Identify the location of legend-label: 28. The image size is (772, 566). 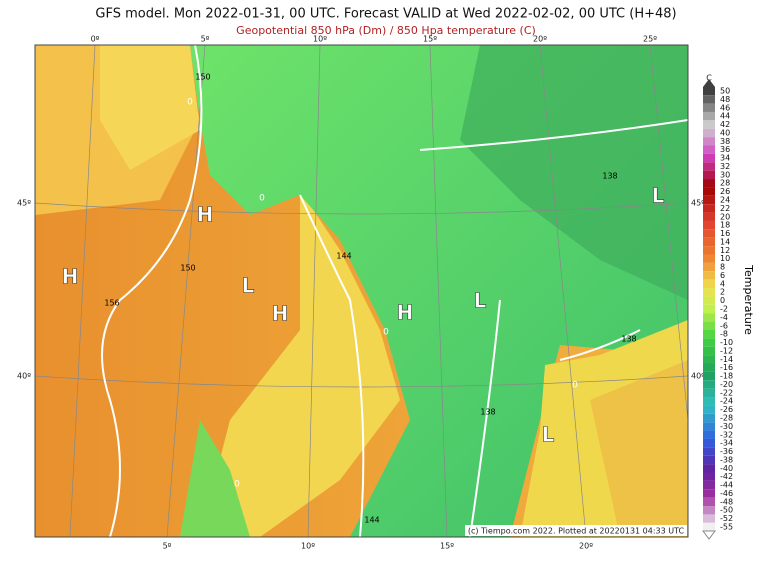
(725, 183).